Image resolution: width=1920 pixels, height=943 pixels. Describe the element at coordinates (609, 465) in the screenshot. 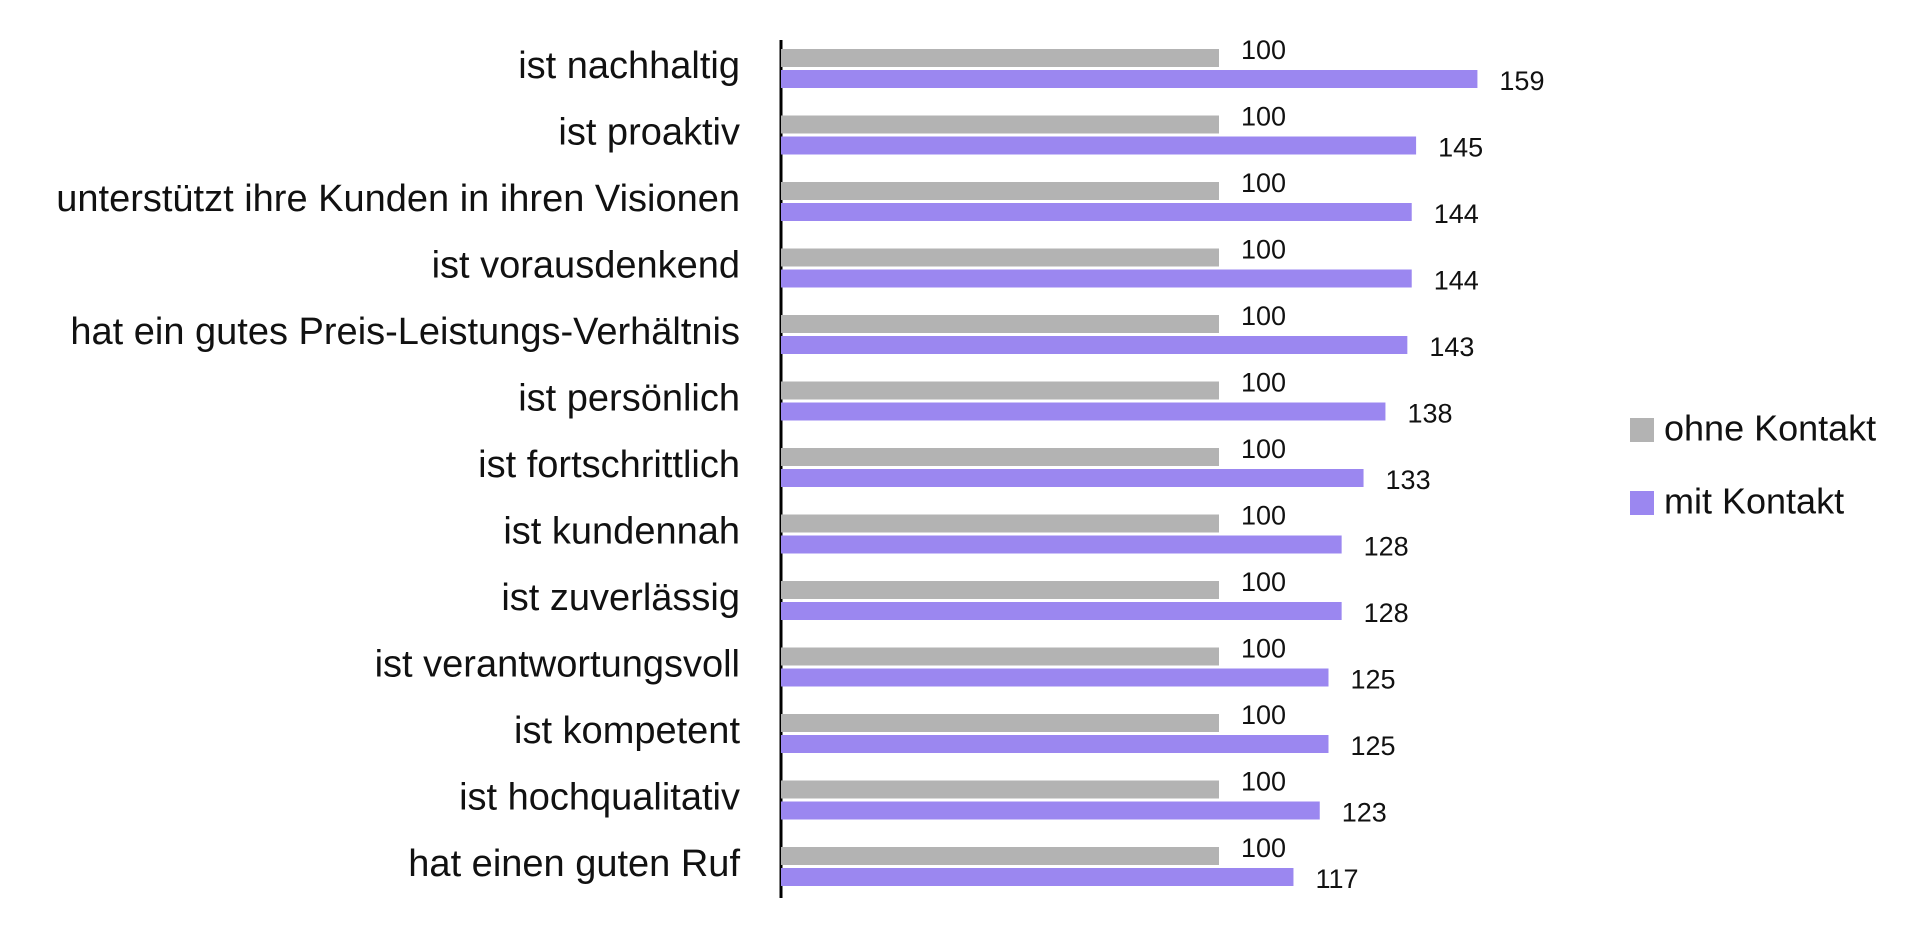

I see `category-label: ist fortschrittlich` at that location.